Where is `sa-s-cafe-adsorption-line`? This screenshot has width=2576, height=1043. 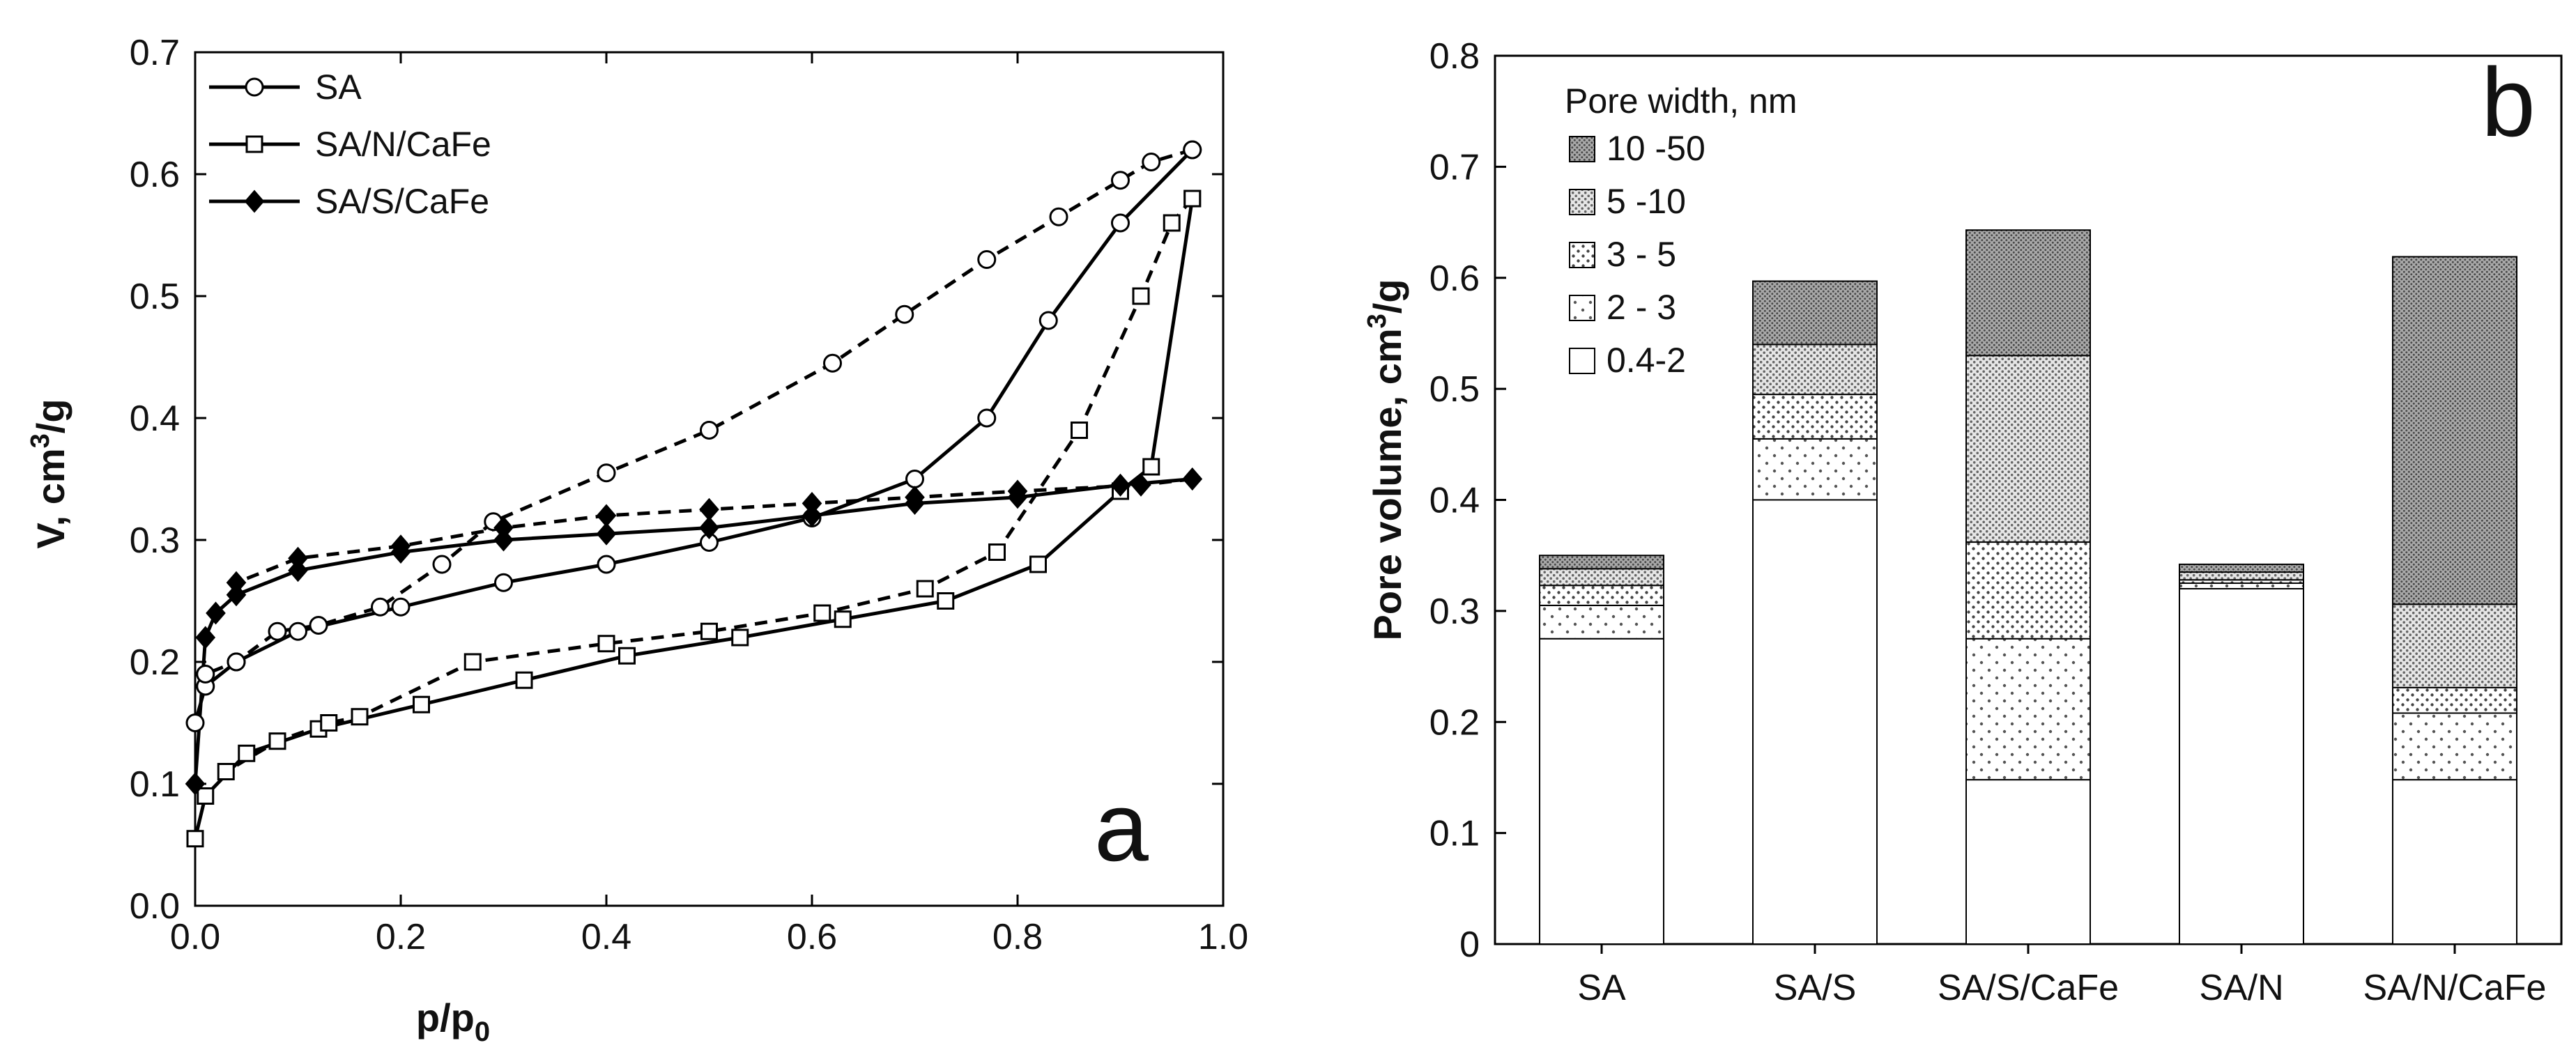
sa-s-cafe-adsorption-line is located at coordinates (693, 631).